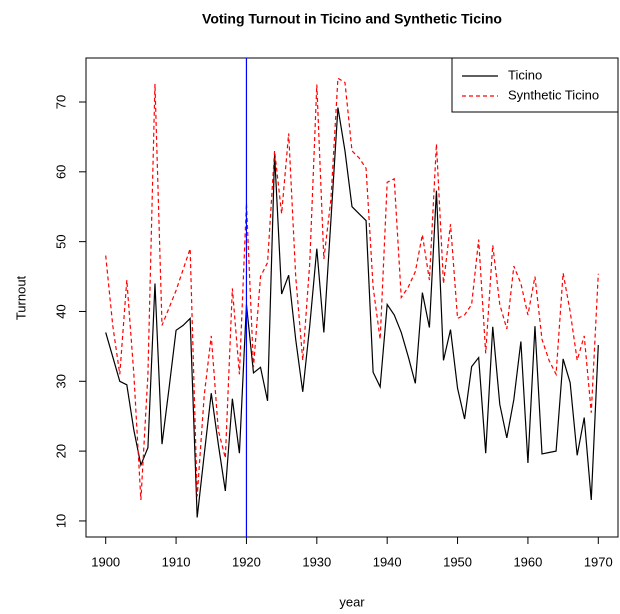 This screenshot has height=614, width=620. Describe the element at coordinates (553, 94) in the screenshot. I see `legend-label: Synthetic Ticino` at that location.